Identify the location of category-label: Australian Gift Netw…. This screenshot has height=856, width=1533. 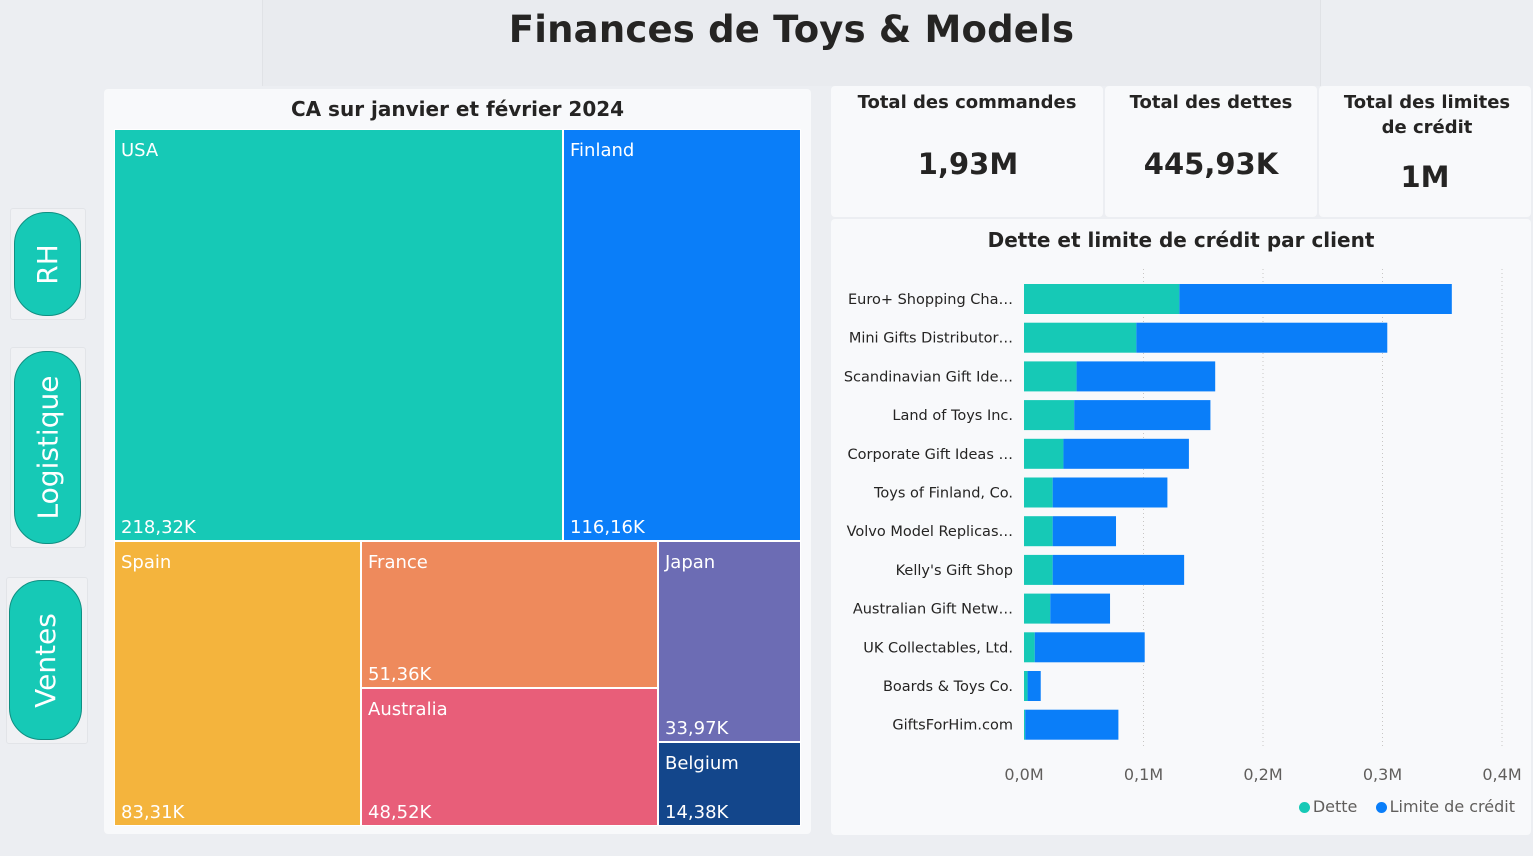
(933, 610).